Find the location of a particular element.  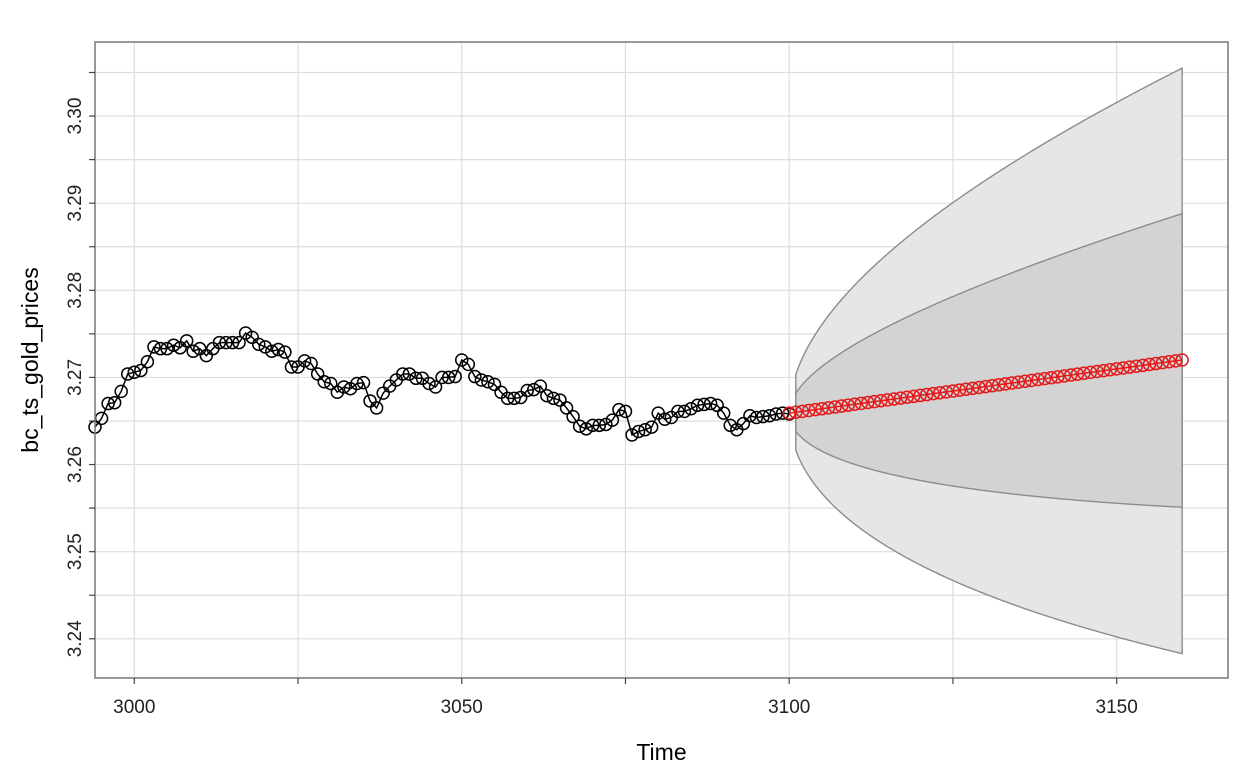

y-tick-label: 3.30 is located at coordinates (75, 116).